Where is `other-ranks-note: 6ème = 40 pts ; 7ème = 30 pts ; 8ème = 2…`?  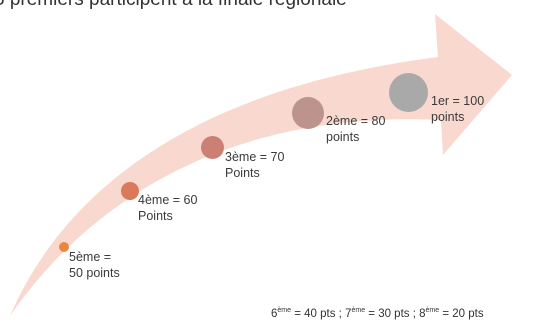 other-ranks-note: 6ème = 40 pts ; 7ème = 30 pts ; 8ème = 2… is located at coordinates (377, 313).